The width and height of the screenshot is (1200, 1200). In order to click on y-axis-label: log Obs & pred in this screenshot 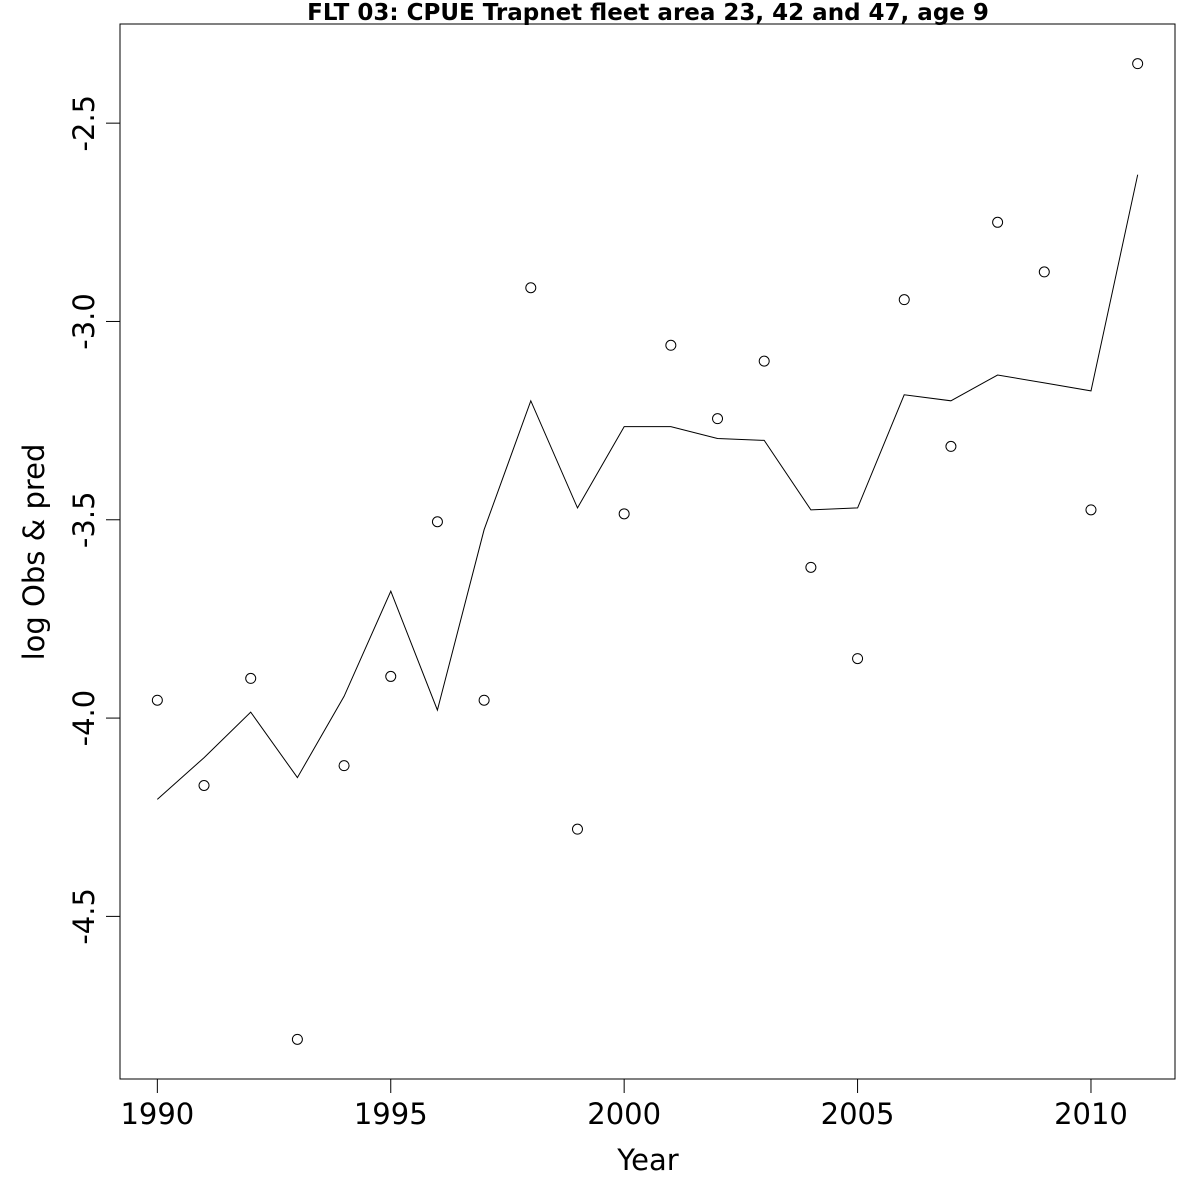, I will do `click(34, 552)`.